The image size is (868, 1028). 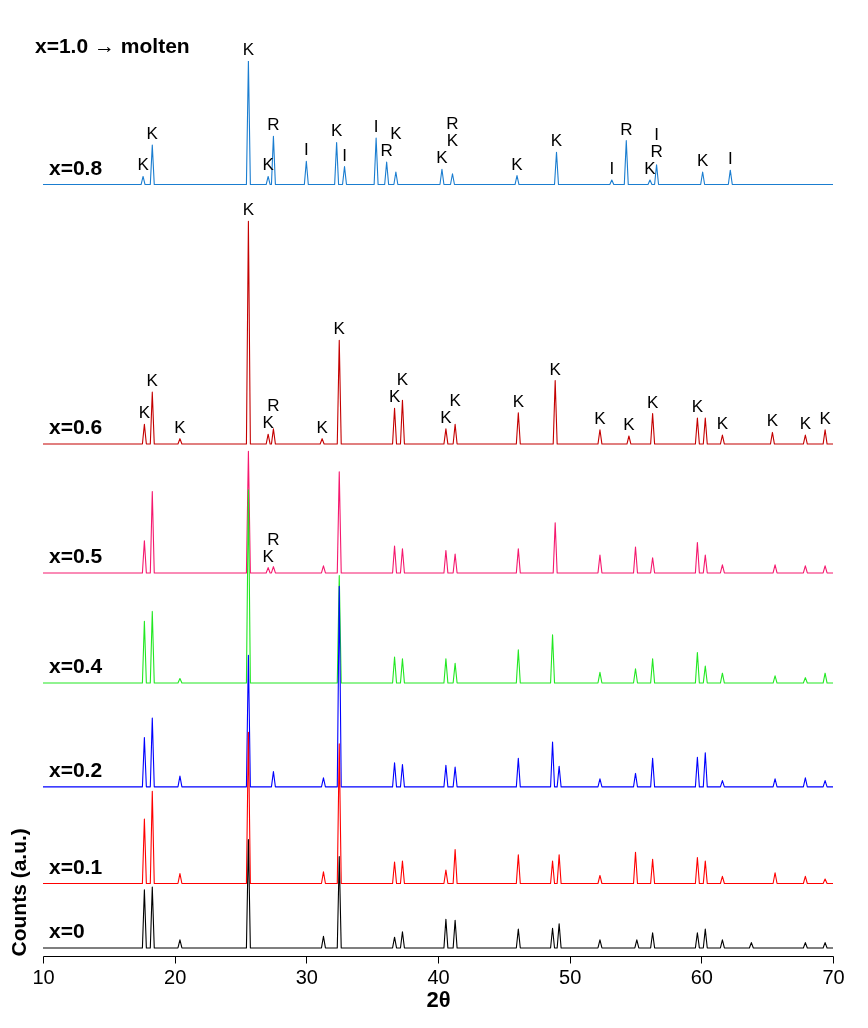 I want to click on y-axis-title: Counts (a.u.), so click(x=18, y=892).